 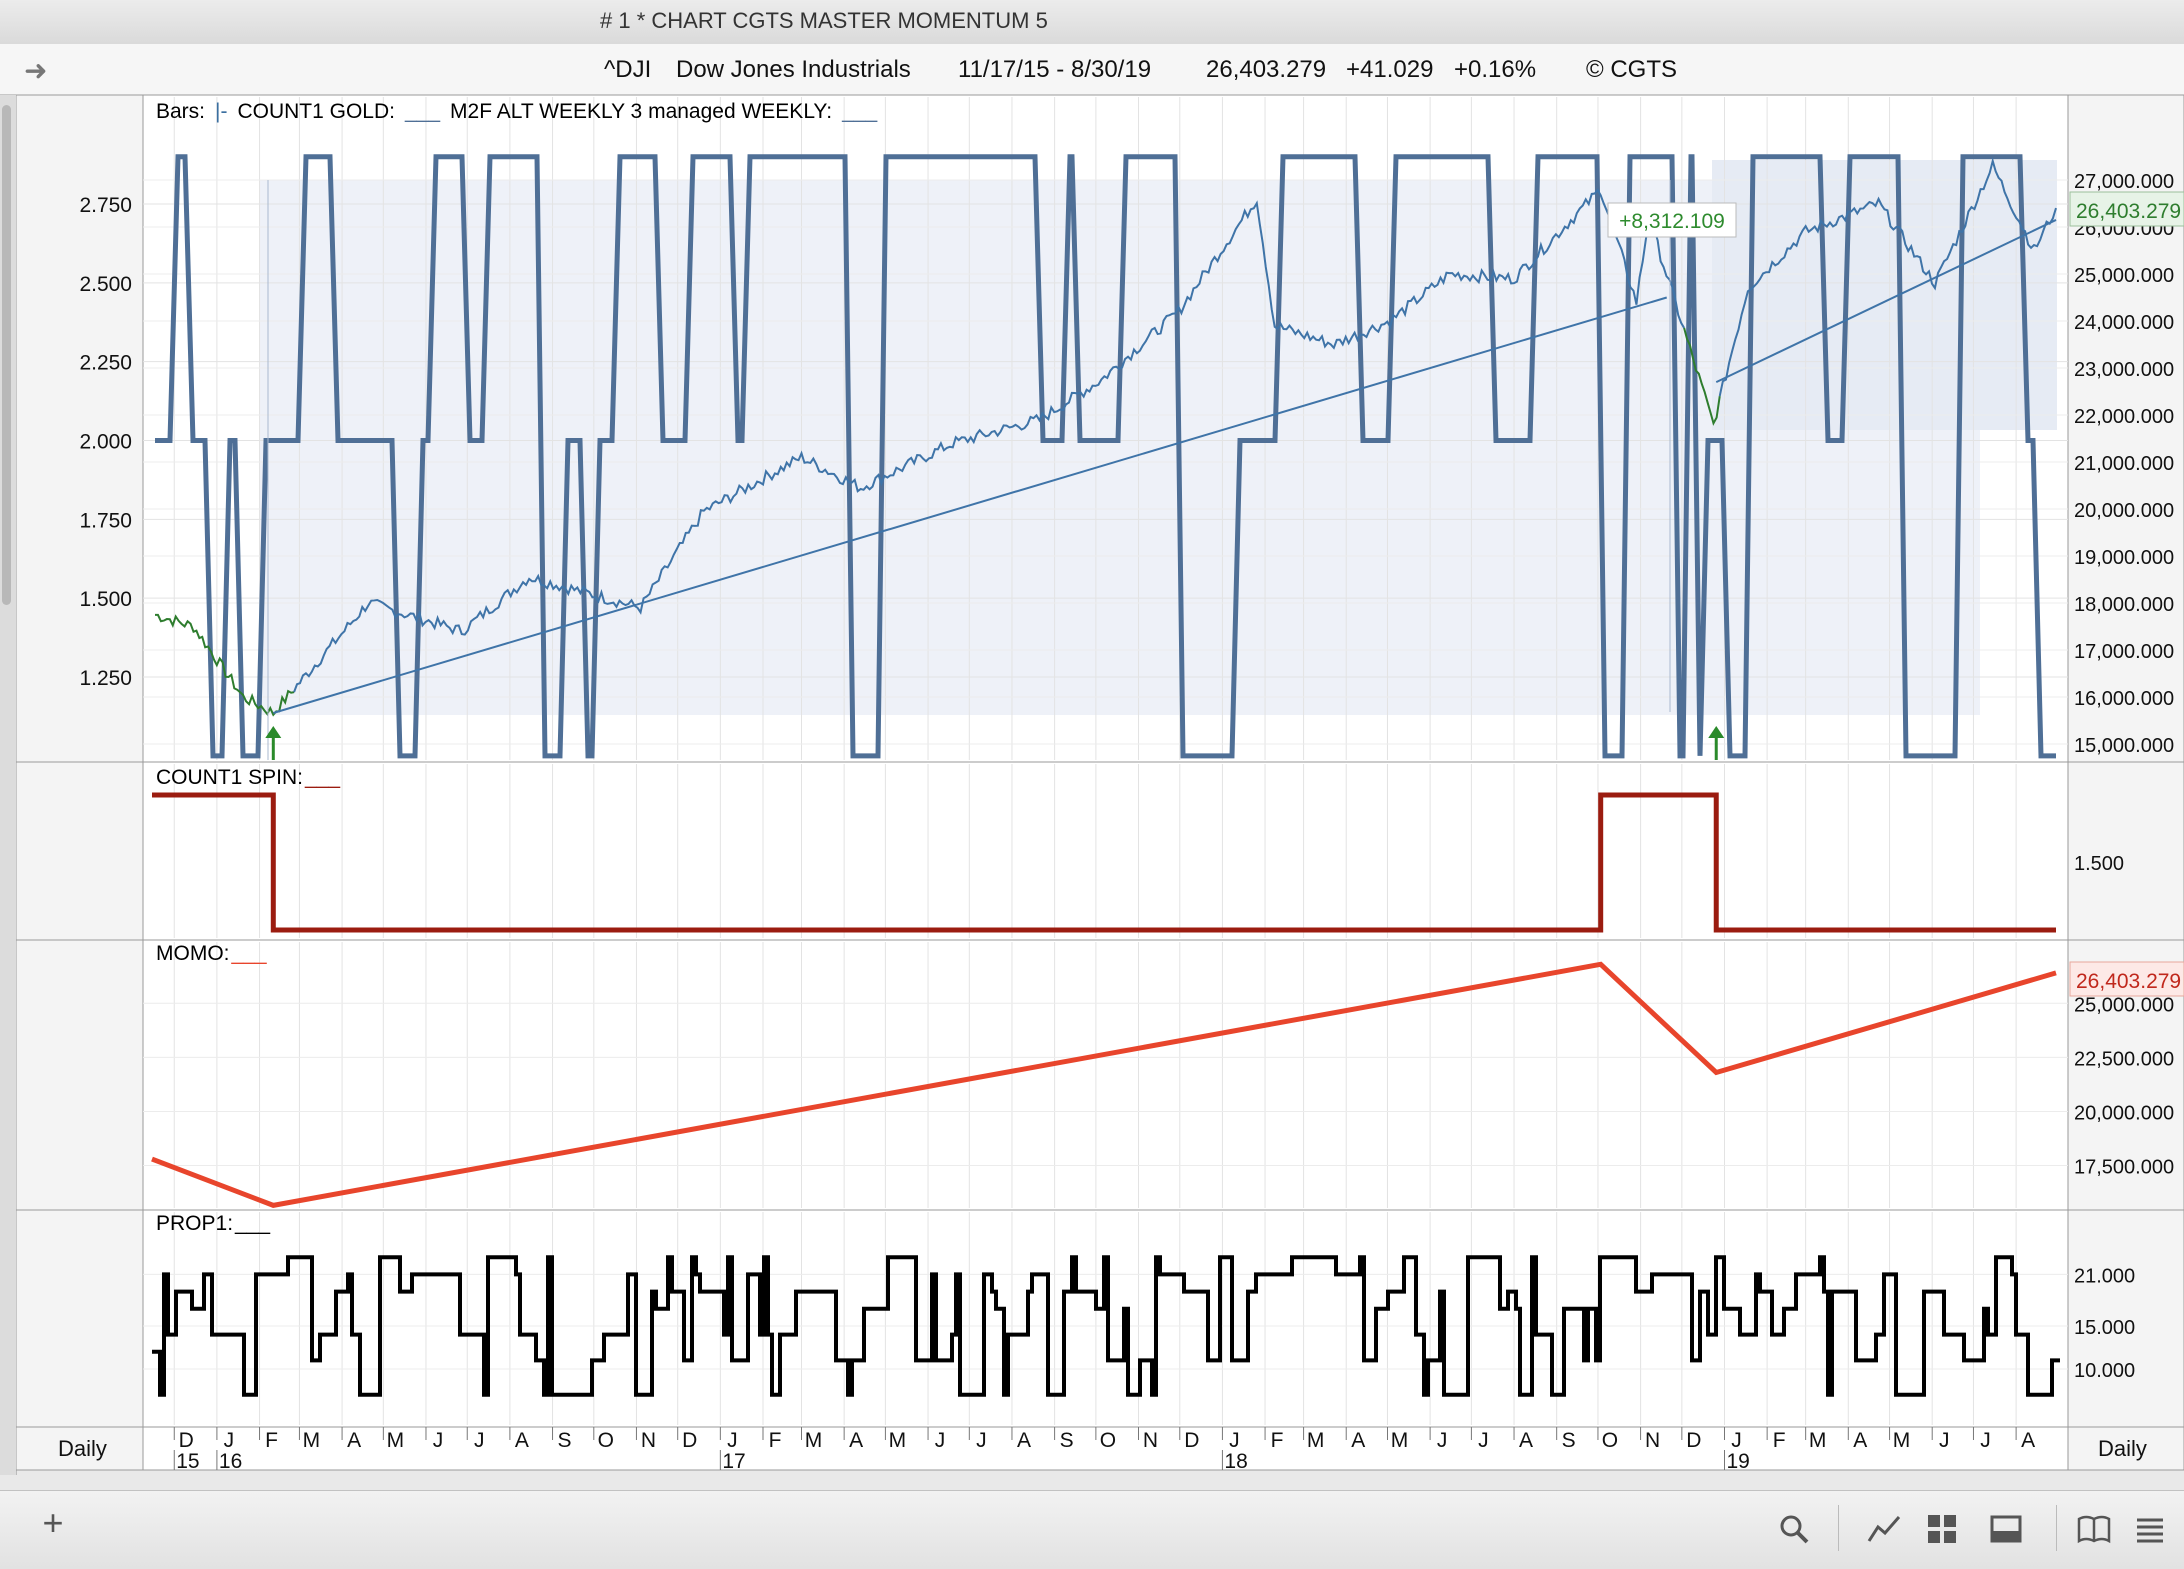 What do you see at coordinates (606, 1440) in the screenshot?
I see `month-label: O` at bounding box center [606, 1440].